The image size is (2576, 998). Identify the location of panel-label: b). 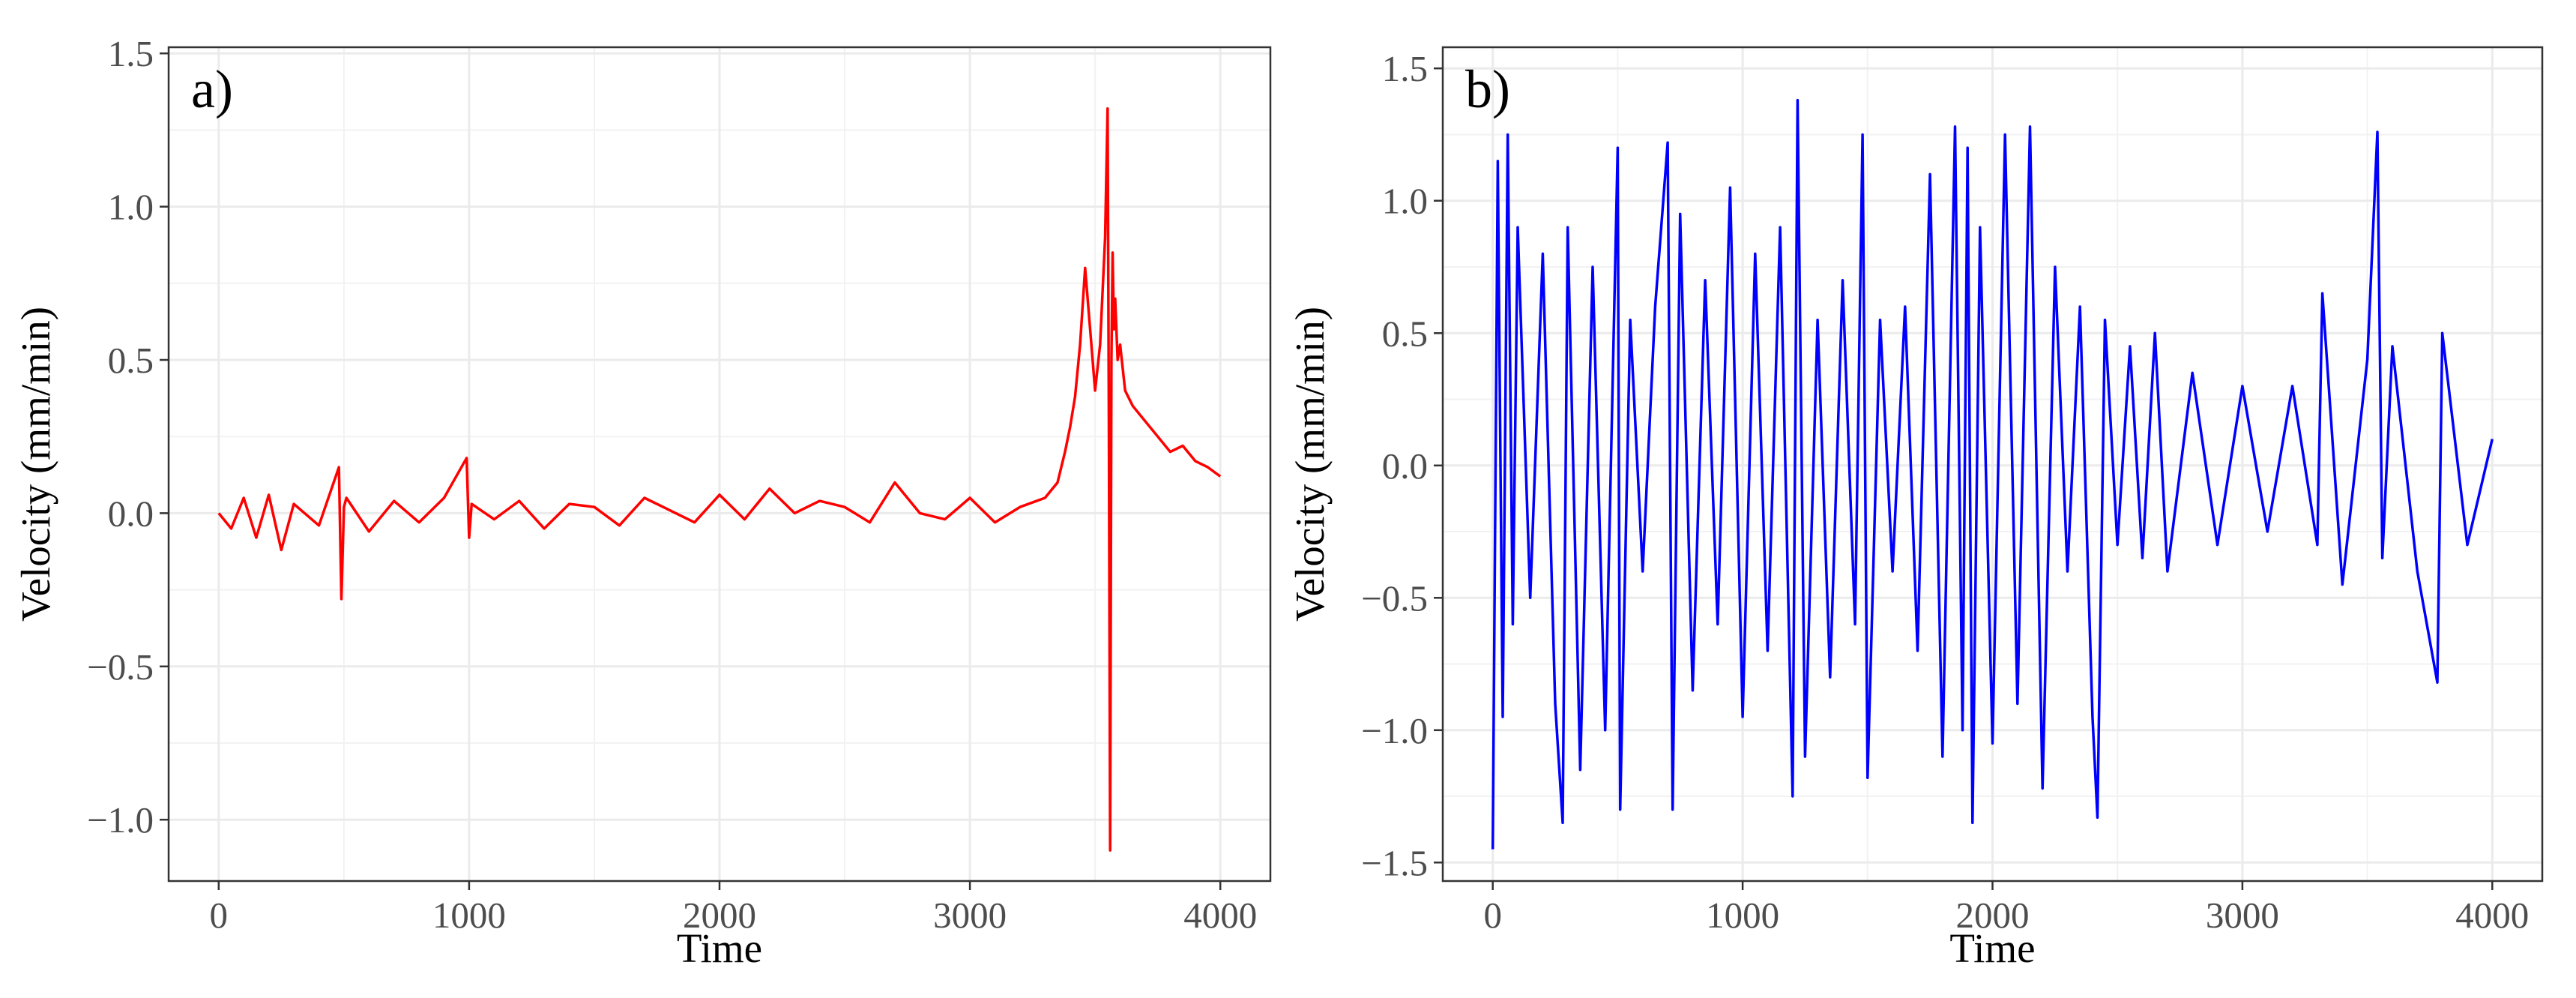
(1488, 89).